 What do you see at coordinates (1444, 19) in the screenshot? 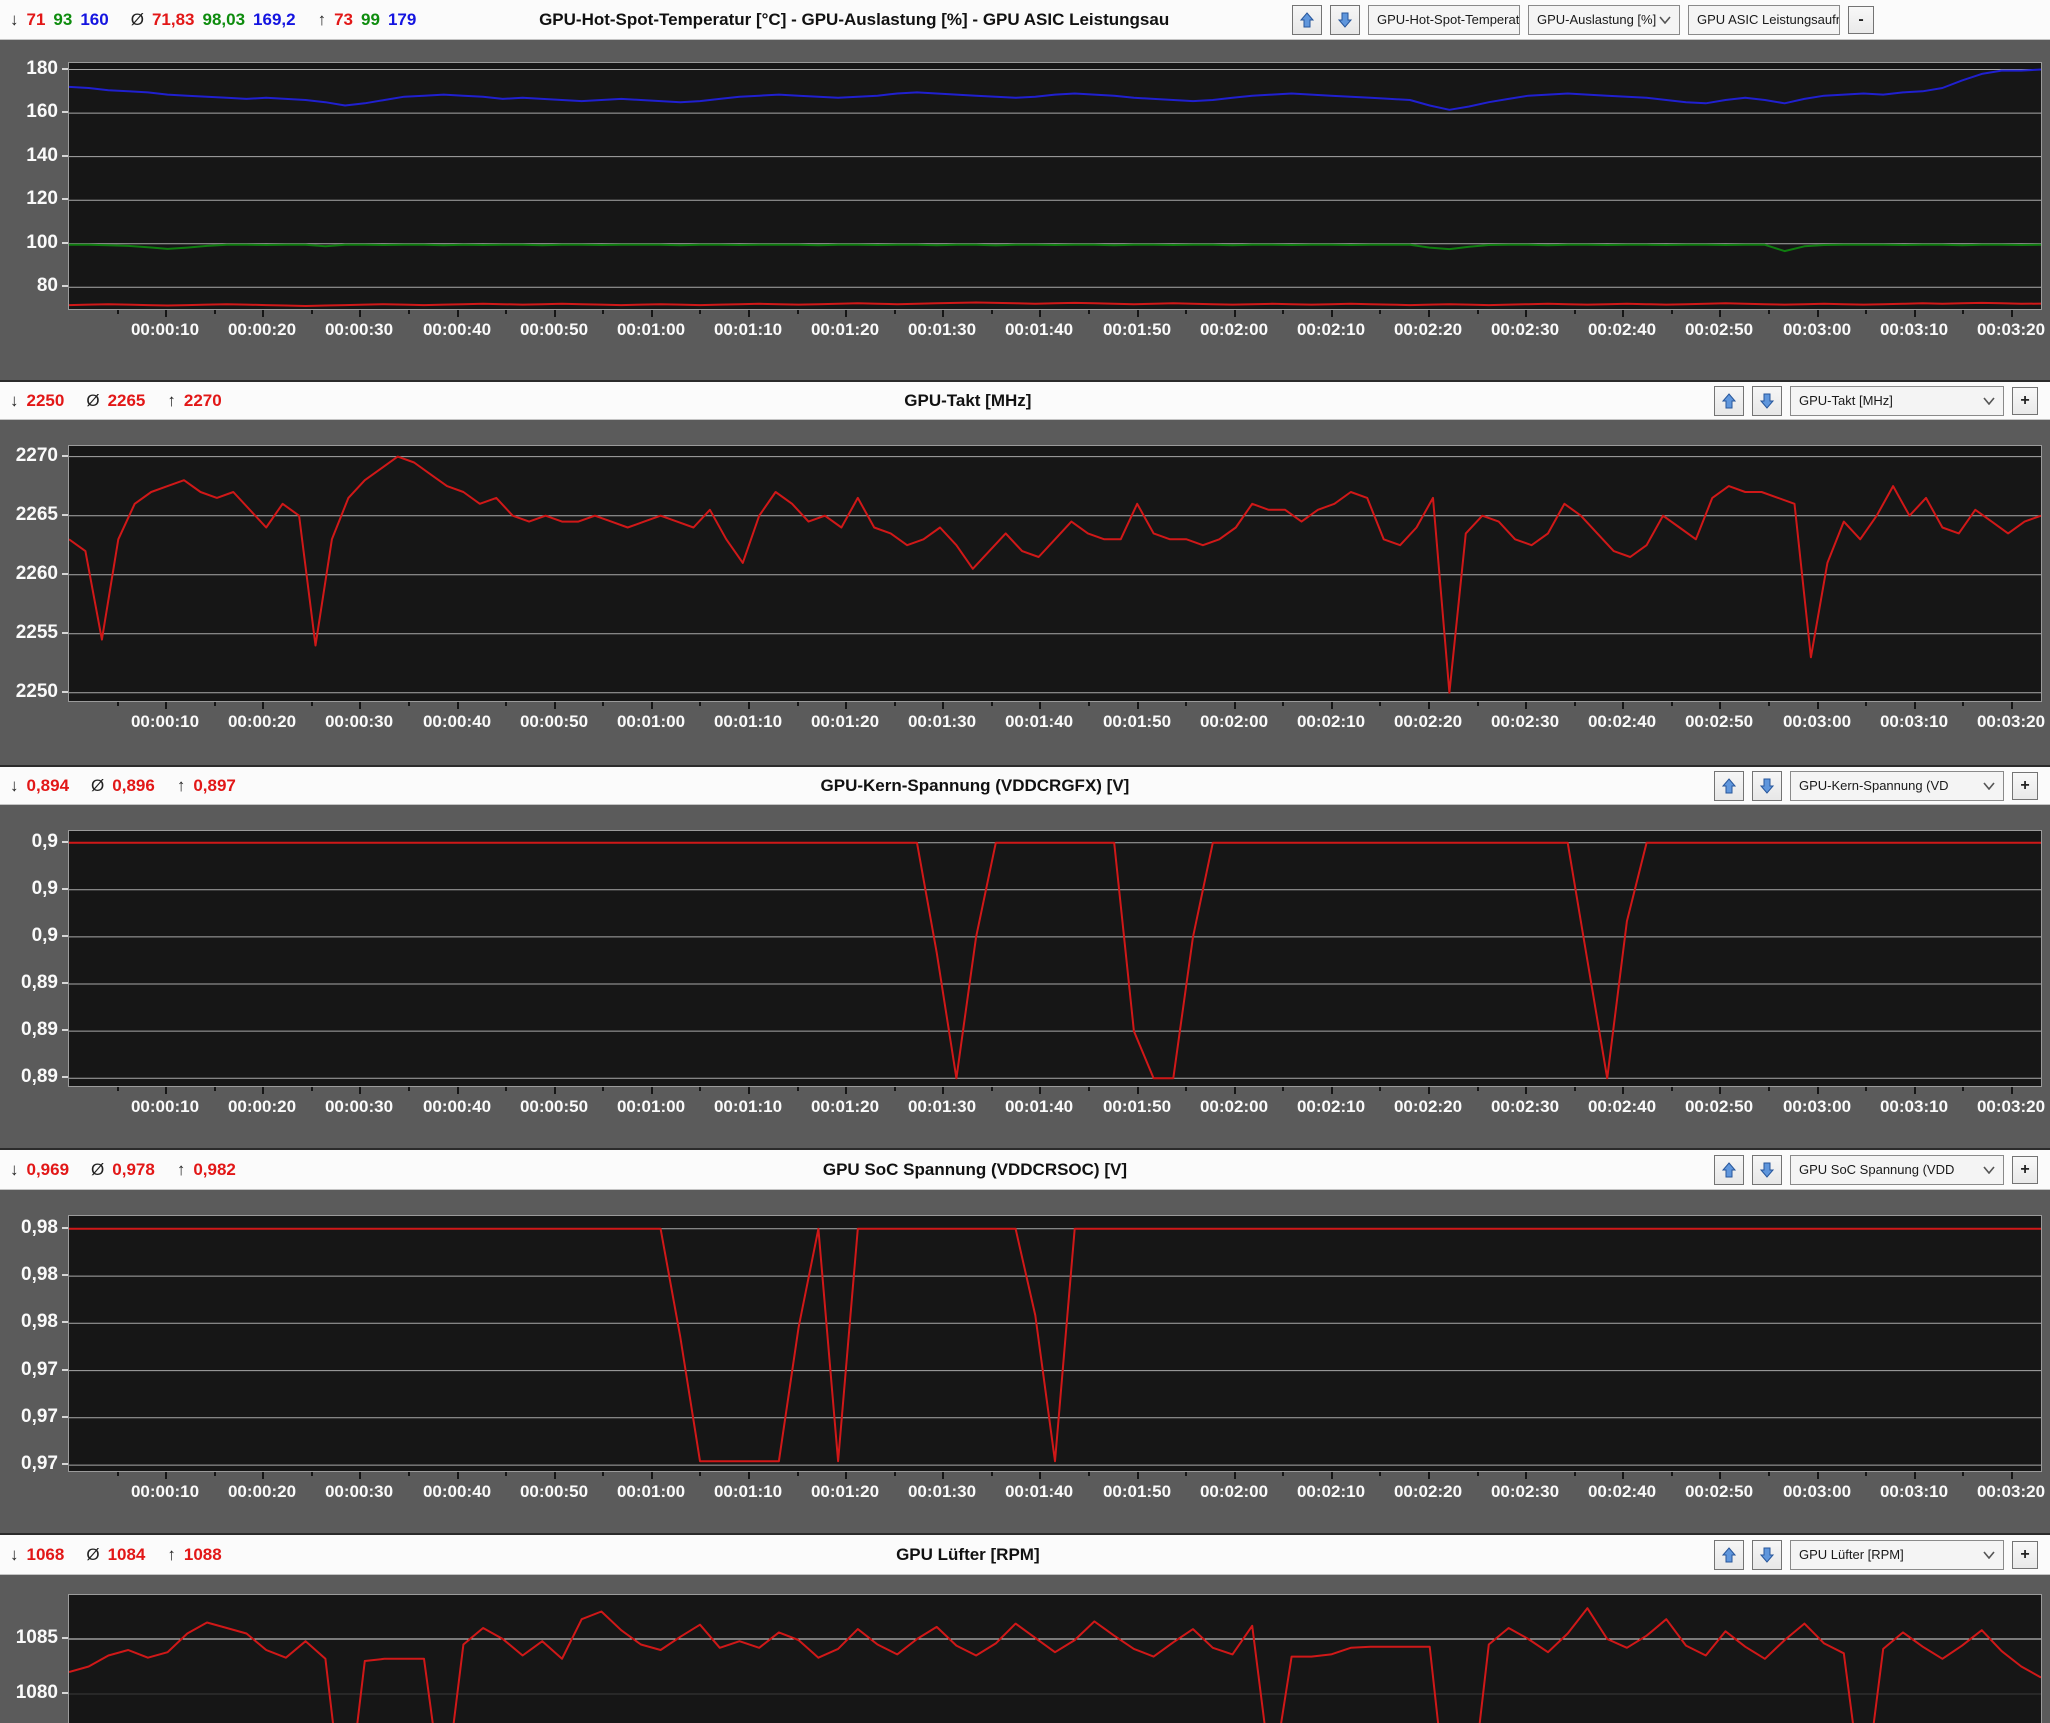
I see `sensor-select: GPU-Hot-Spot-Temperatu` at bounding box center [1444, 19].